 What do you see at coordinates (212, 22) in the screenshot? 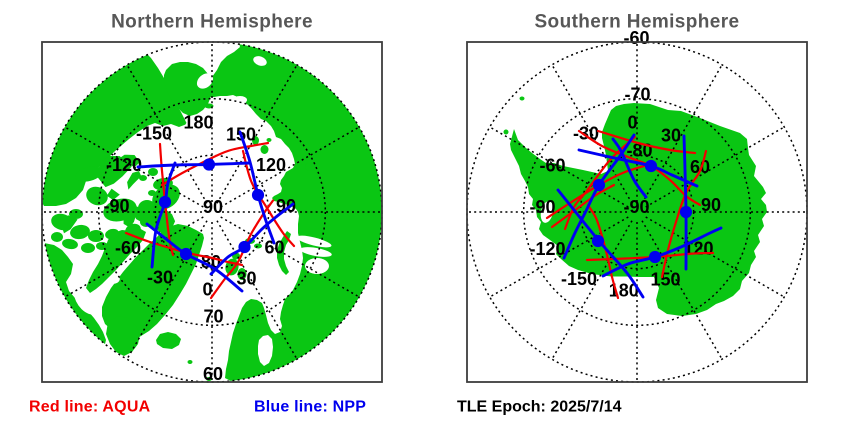
I see `svg-text: Northern Hemisphere` at bounding box center [212, 22].